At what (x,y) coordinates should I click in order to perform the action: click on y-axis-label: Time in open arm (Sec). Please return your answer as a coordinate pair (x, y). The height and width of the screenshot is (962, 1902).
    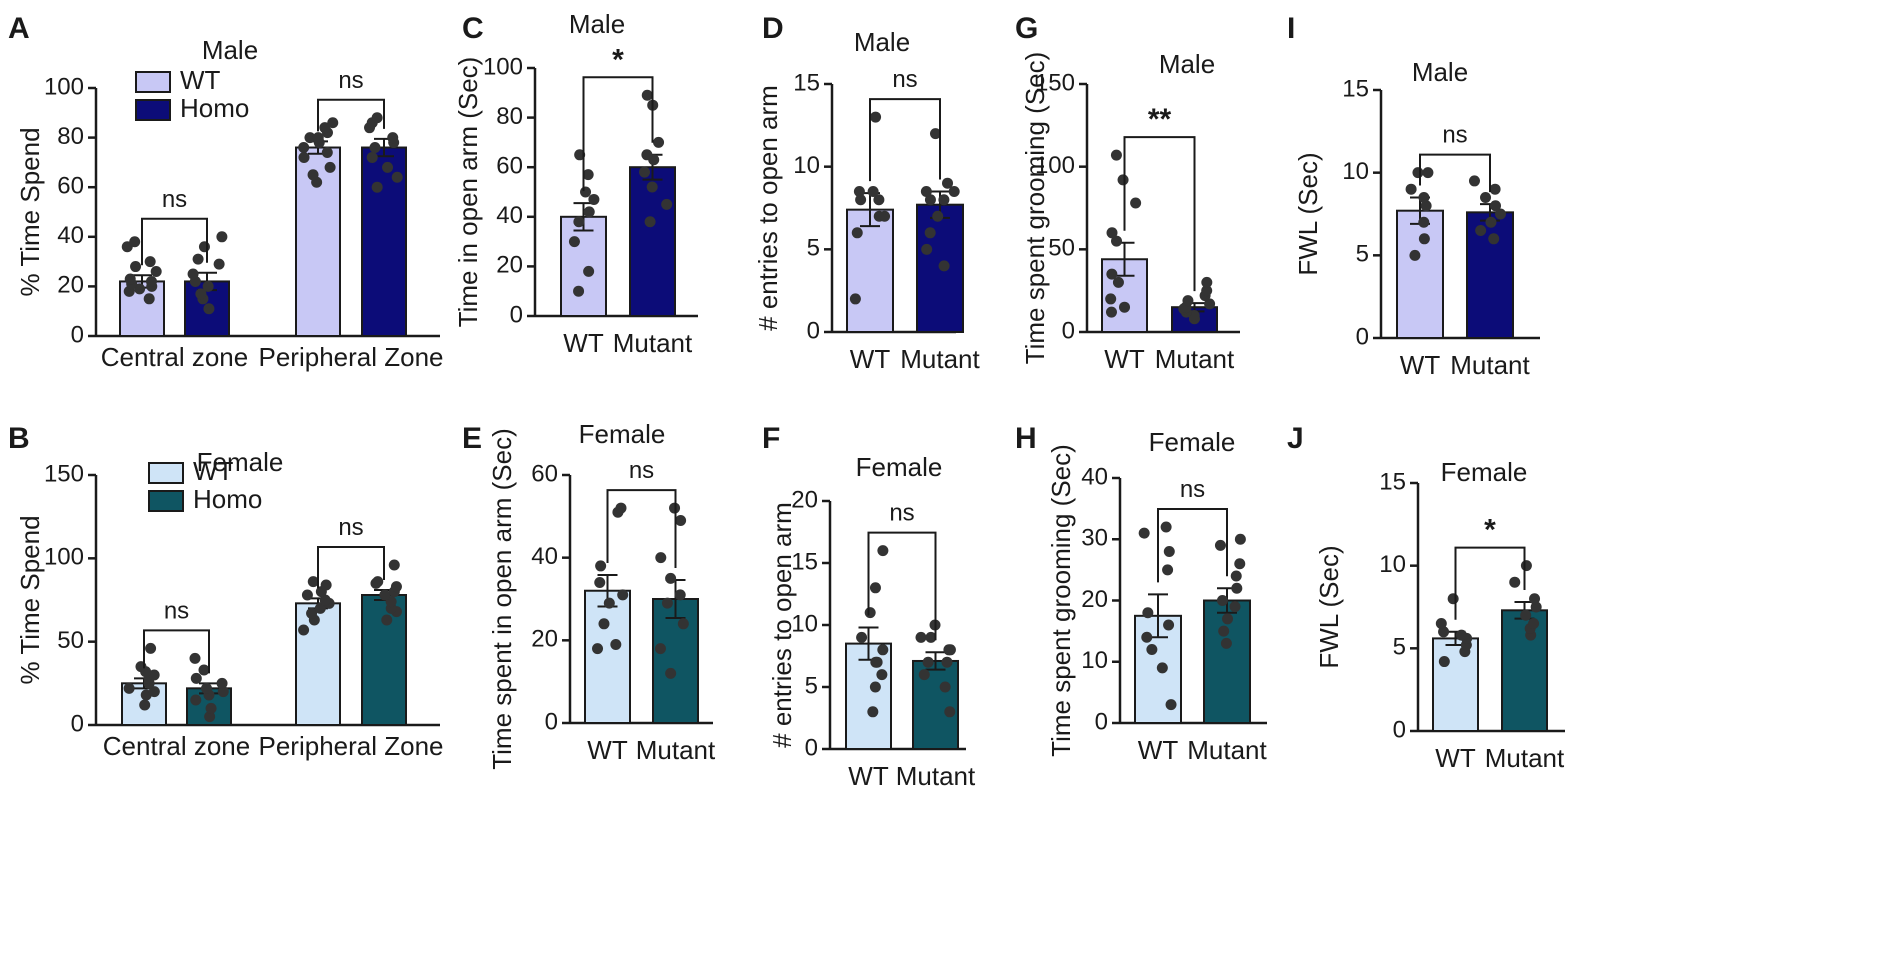
    Looking at the image, I should click on (468, 192).